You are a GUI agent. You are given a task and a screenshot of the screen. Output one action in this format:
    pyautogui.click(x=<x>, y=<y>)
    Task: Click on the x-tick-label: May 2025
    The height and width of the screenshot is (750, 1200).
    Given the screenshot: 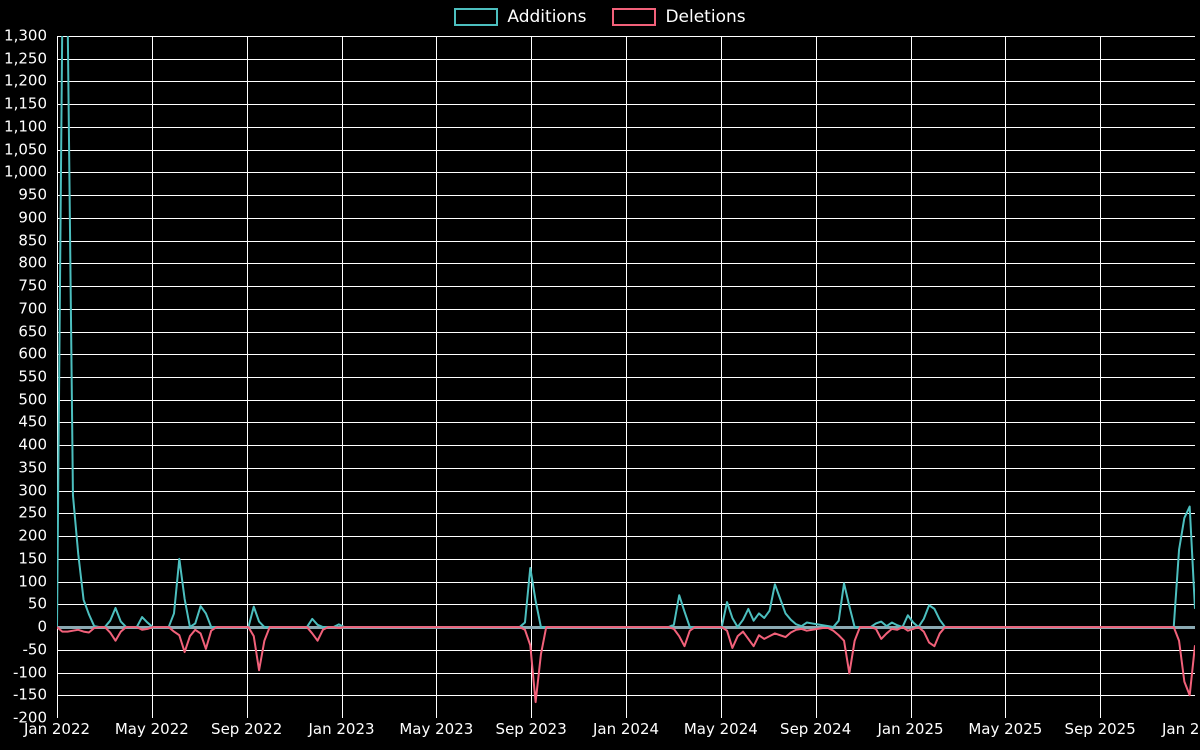 What is the action you would take?
    pyautogui.click(x=1005, y=729)
    